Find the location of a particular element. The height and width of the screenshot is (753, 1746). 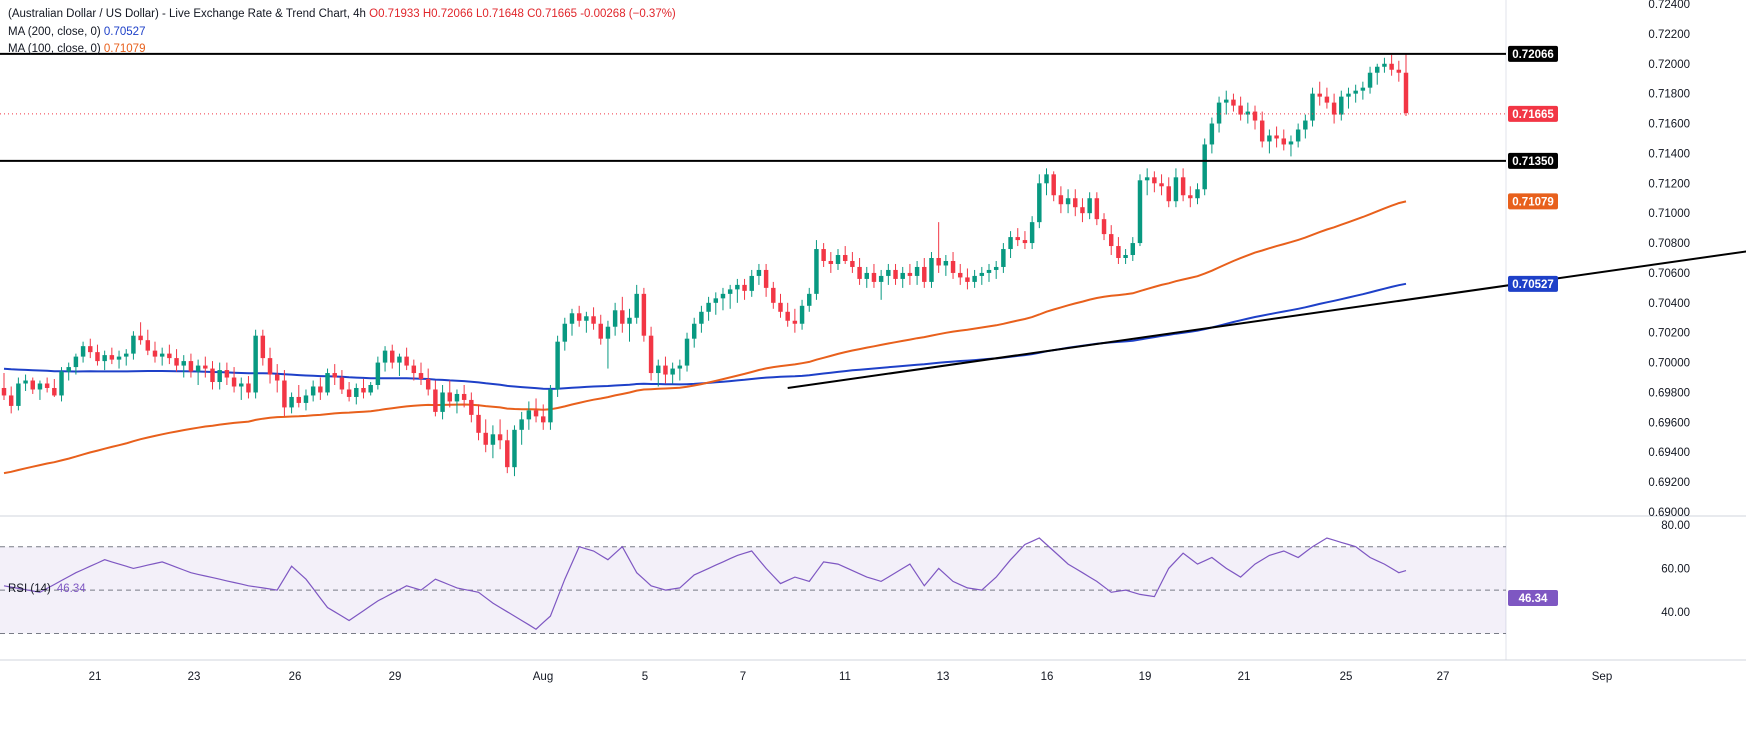

ma200-label: MA (200, close, 0) is located at coordinates (54, 32).